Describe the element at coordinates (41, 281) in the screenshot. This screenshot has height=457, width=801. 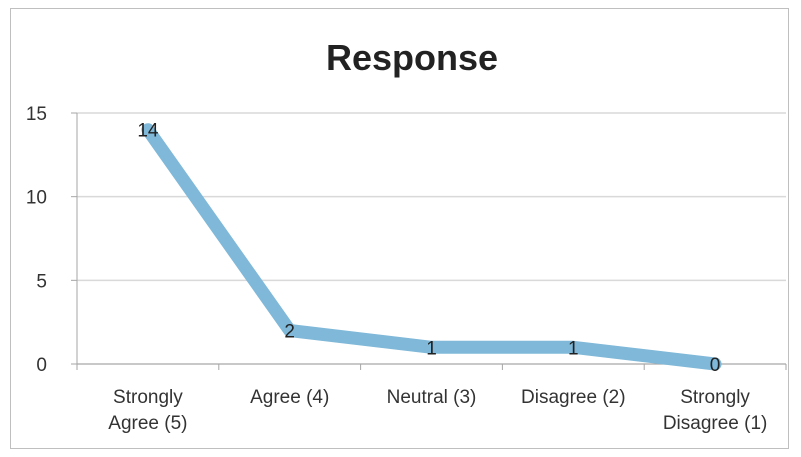
I see `y-tick-label: 5` at that location.